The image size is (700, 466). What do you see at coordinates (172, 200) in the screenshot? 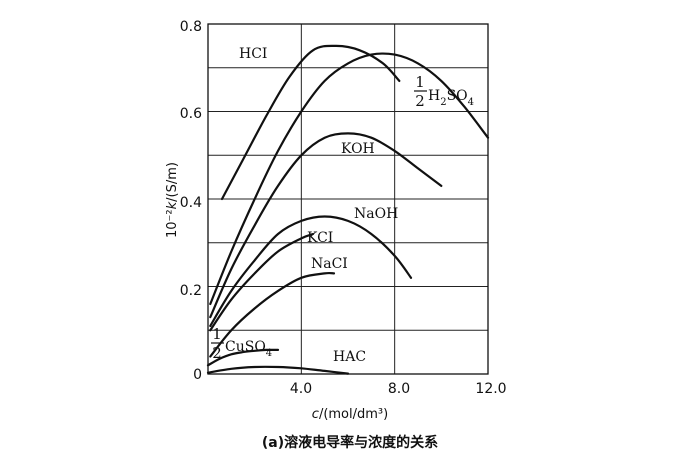
I see `y-axis-title: 10⁻²k/(S/m)` at bounding box center [172, 200].